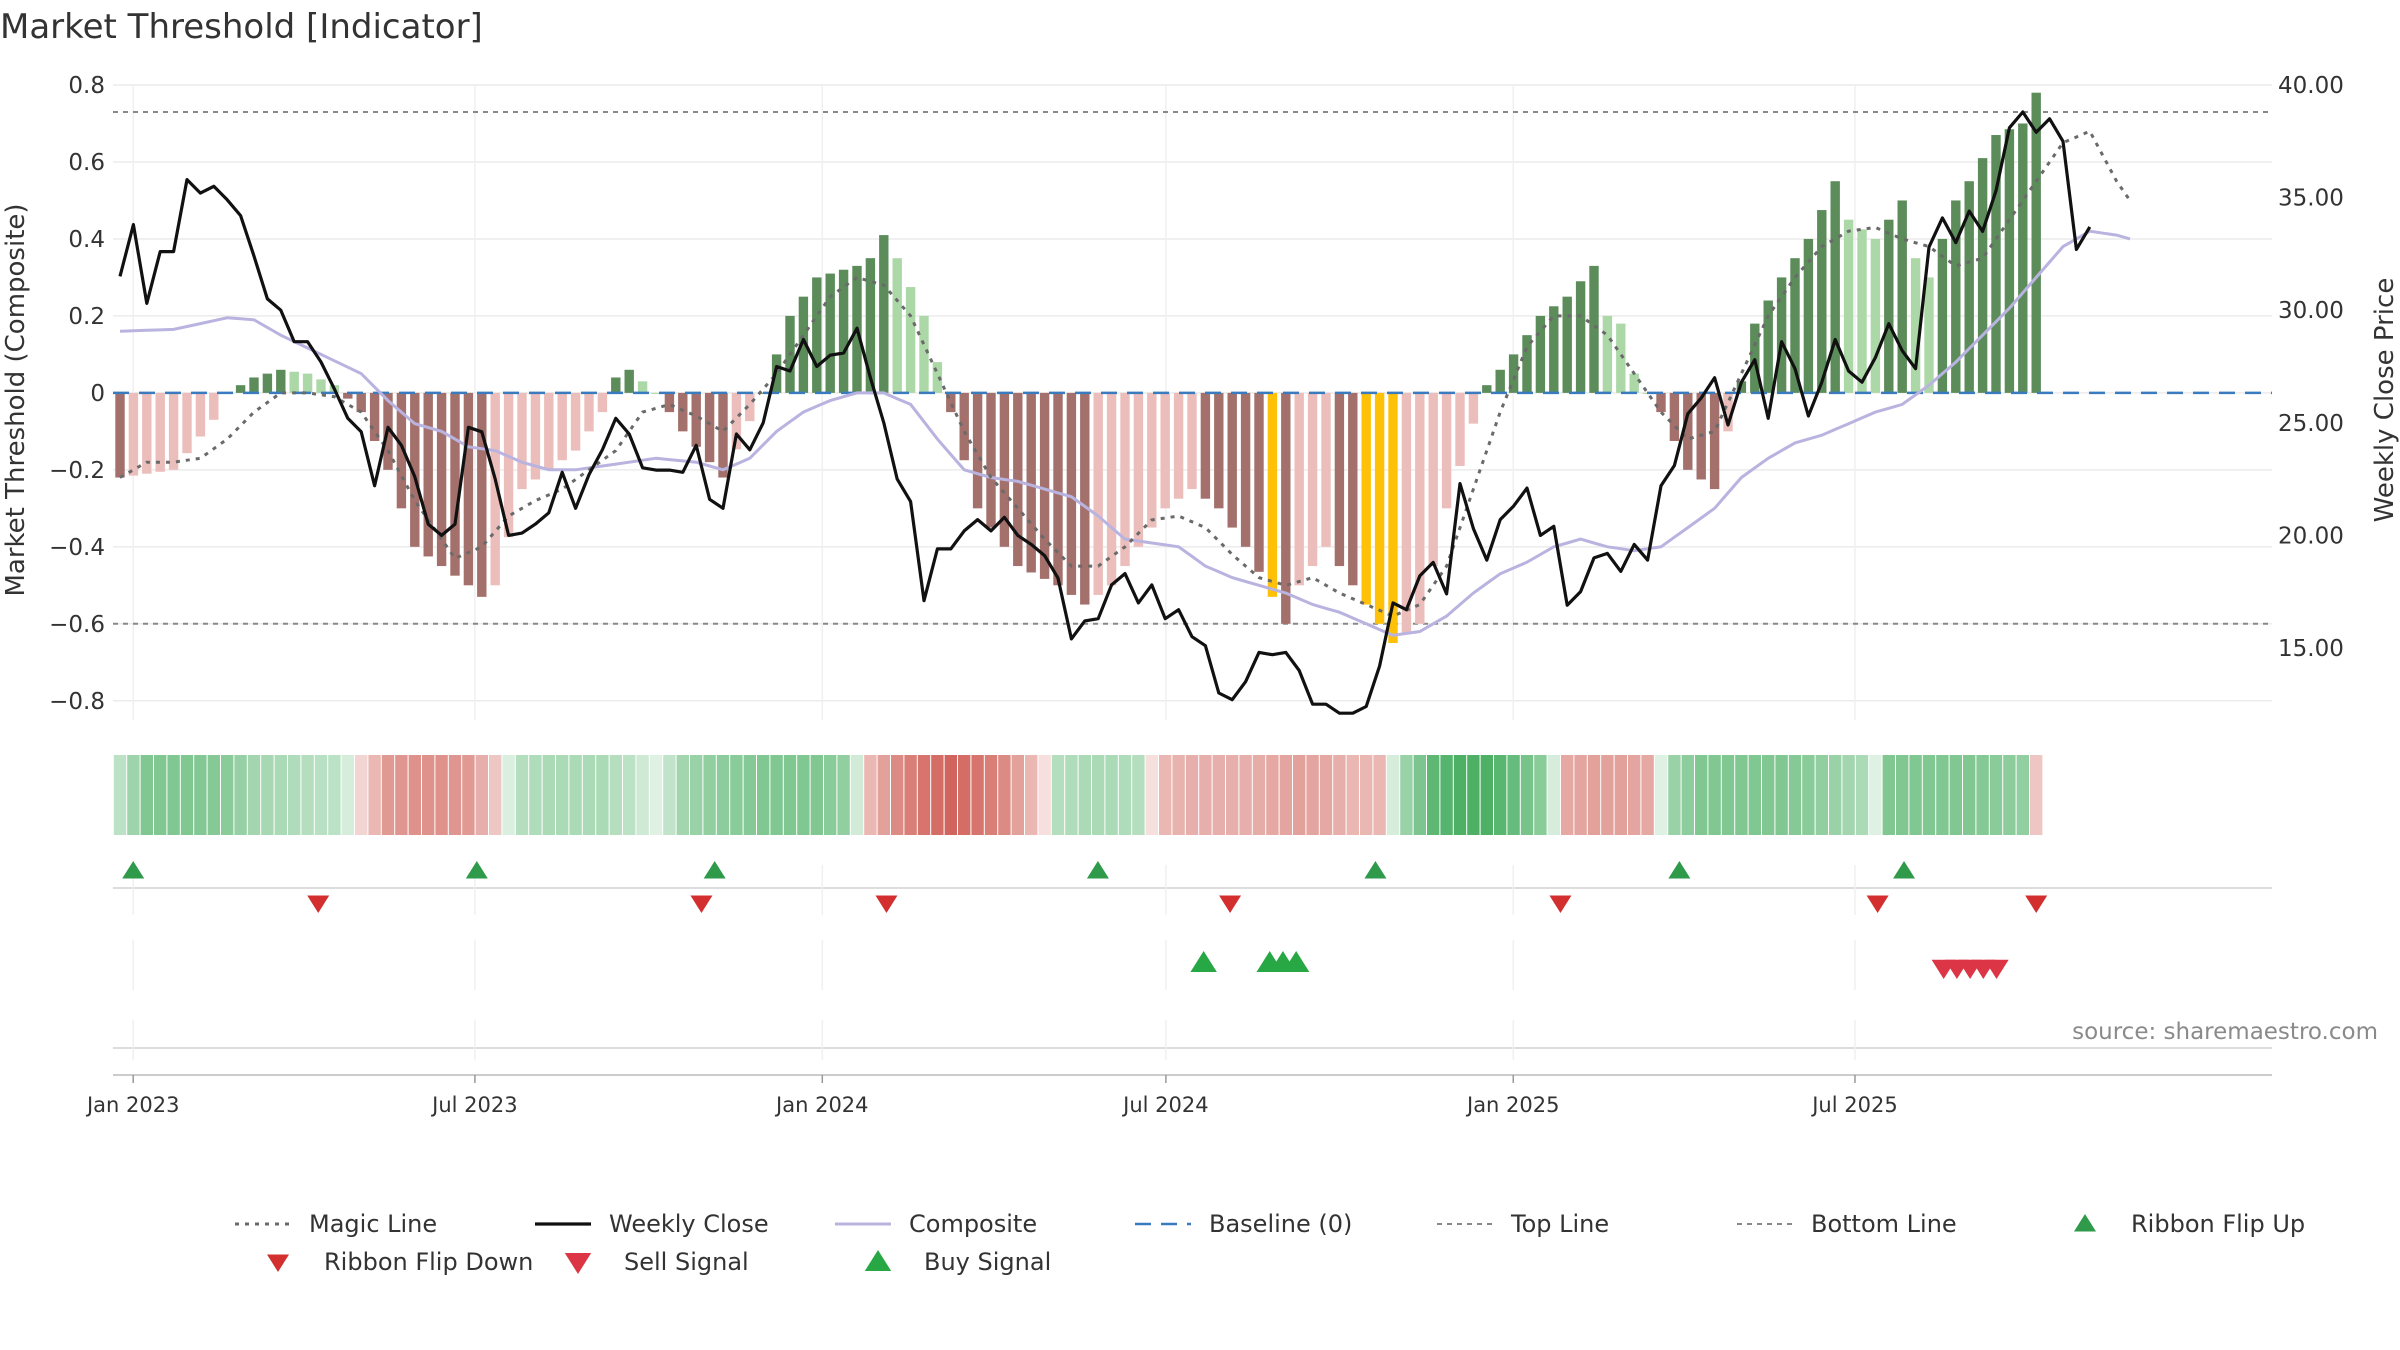  What do you see at coordinates (936, 1224) in the screenshot?
I see `legend-item: Composite` at bounding box center [936, 1224].